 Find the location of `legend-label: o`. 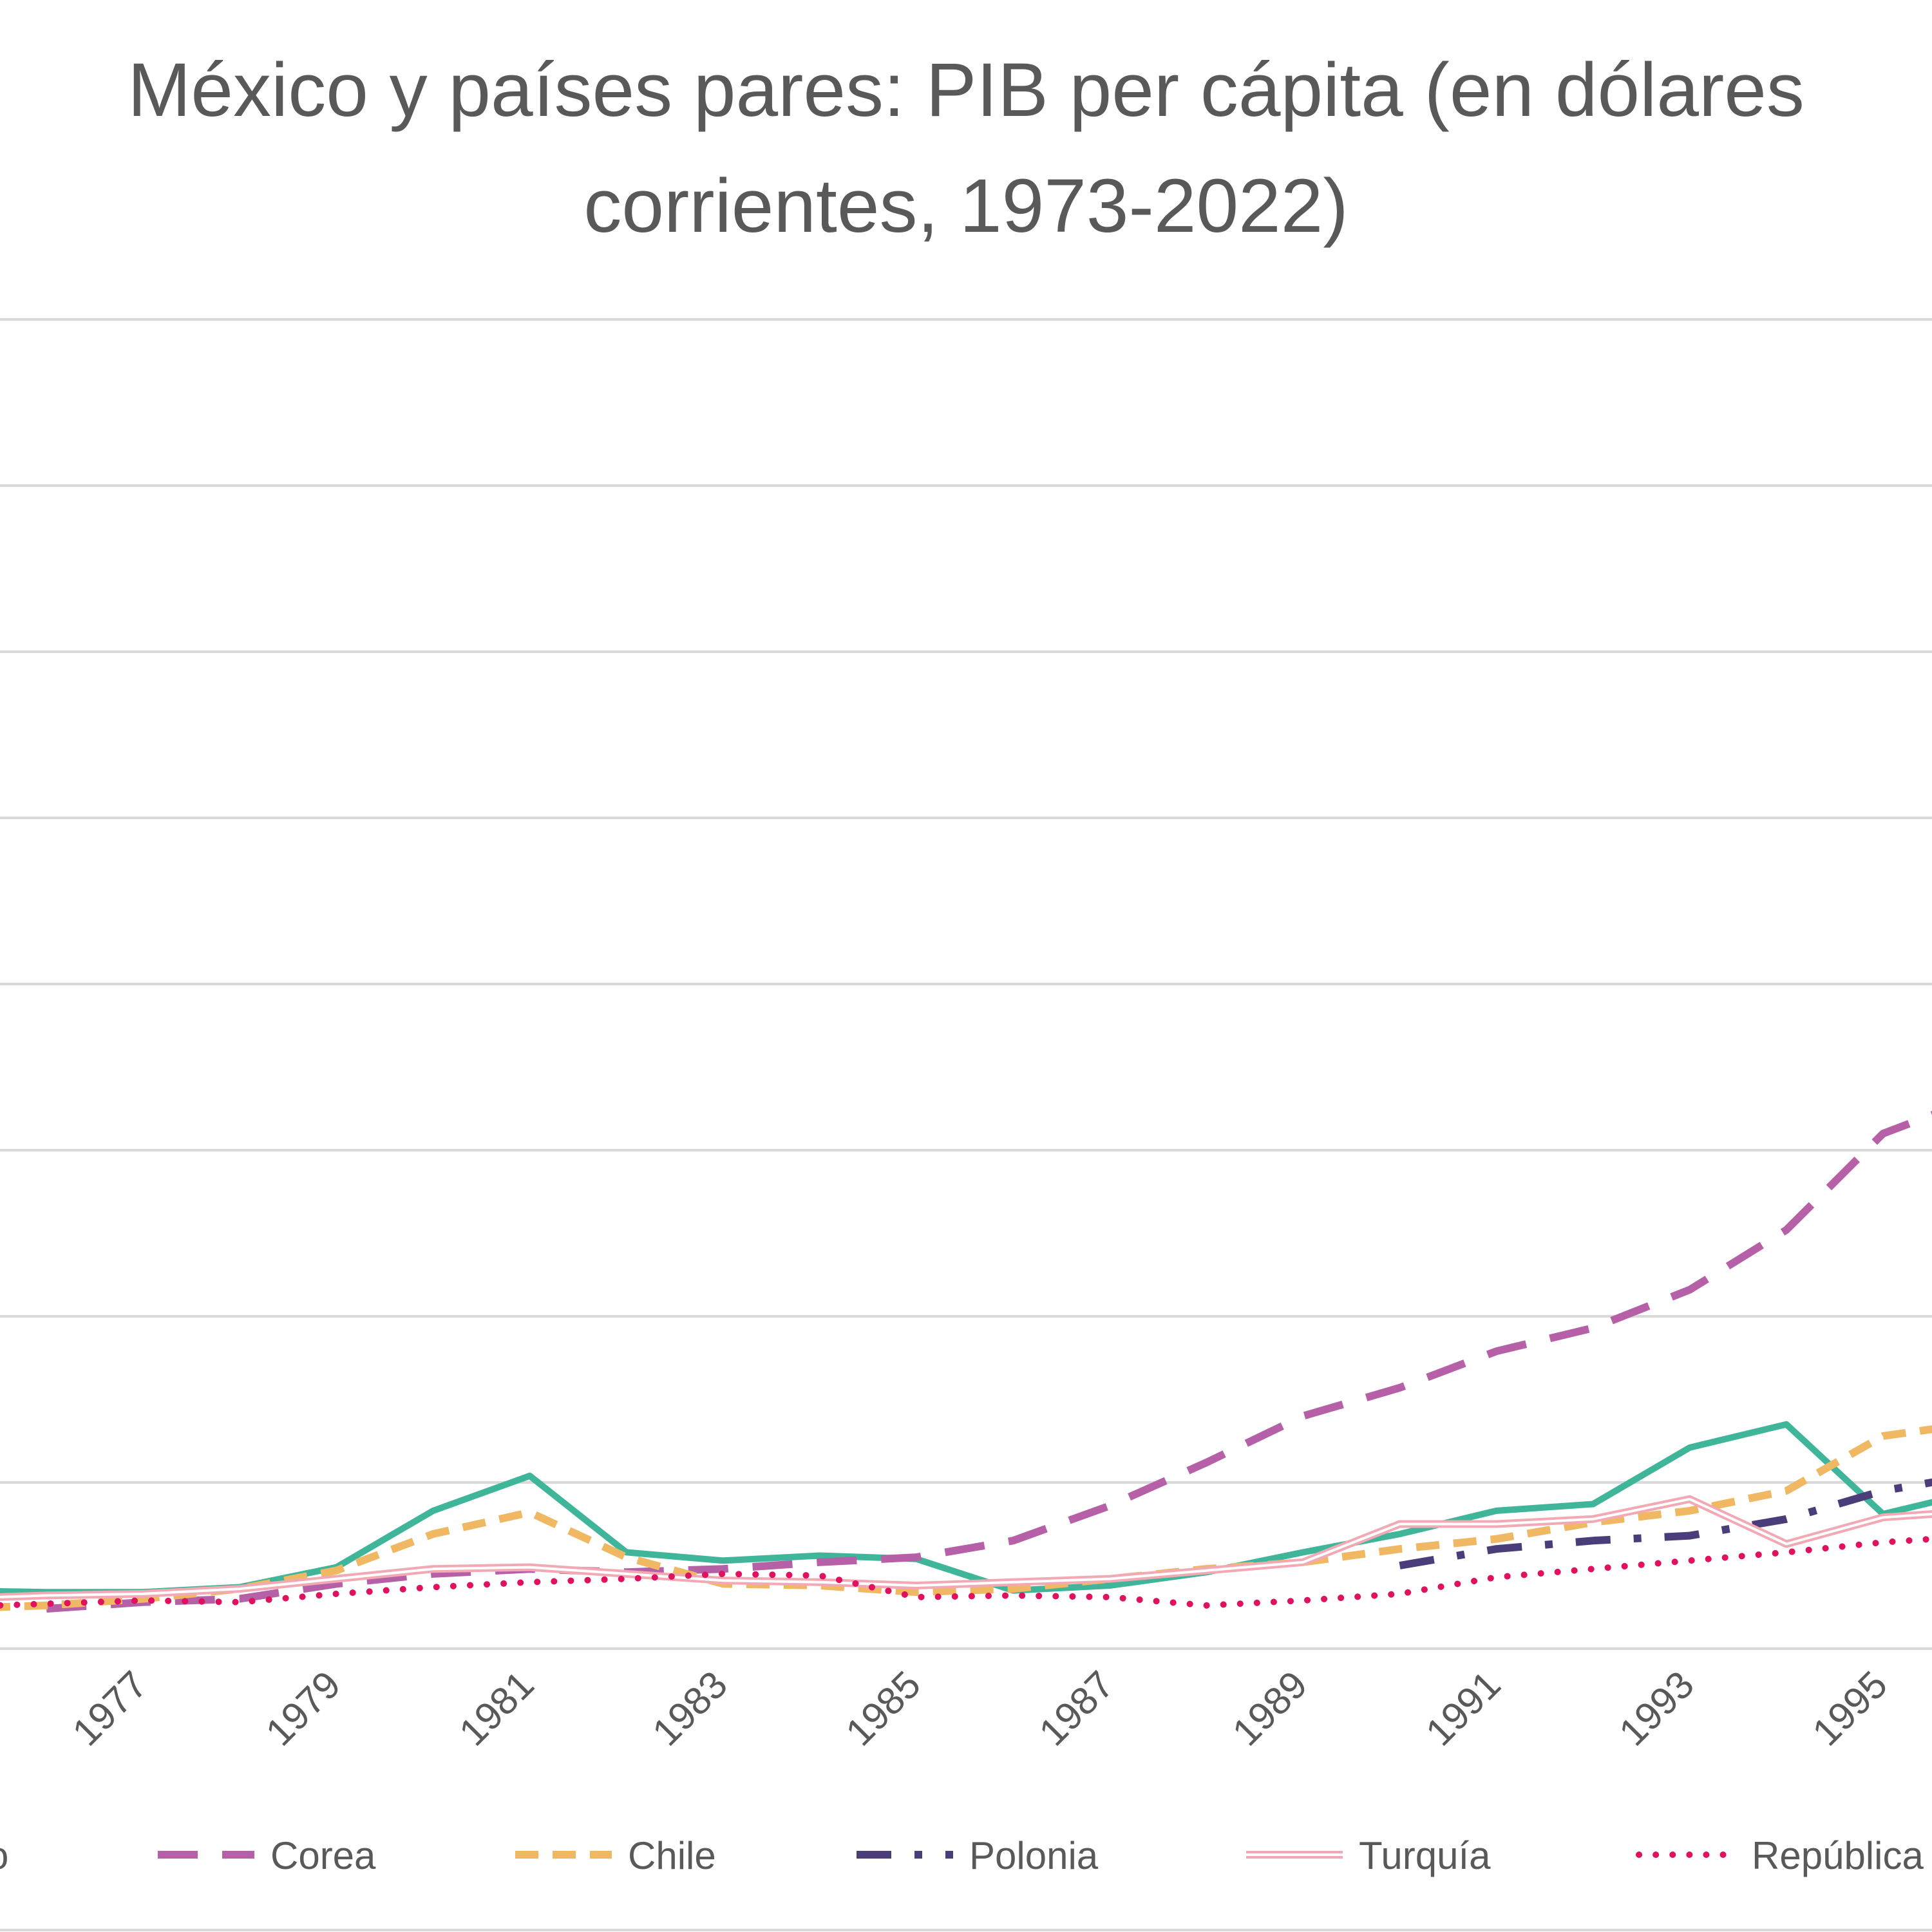

legend-label: o is located at coordinates (4, 1855).